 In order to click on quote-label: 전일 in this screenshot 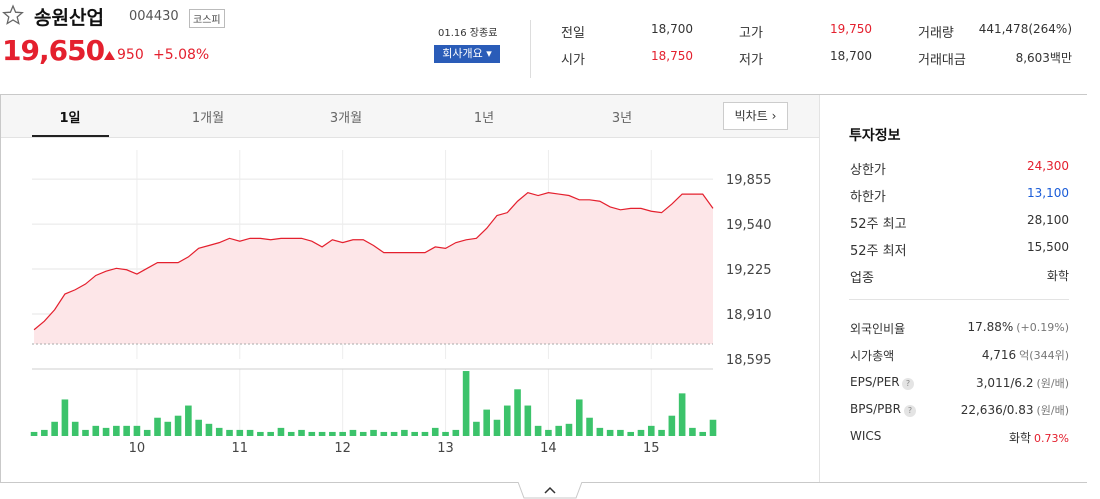, I will do `click(573, 33)`.